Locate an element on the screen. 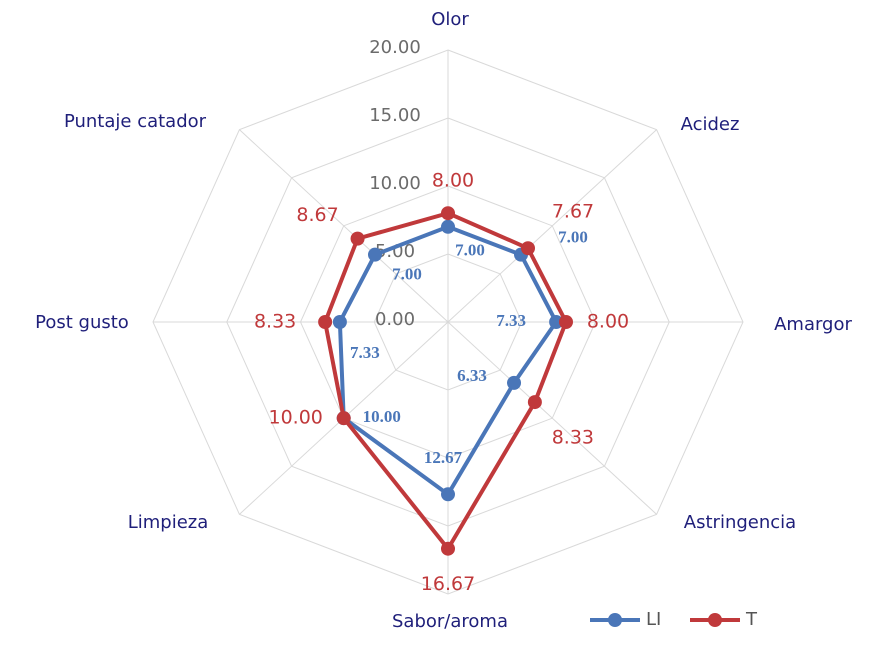  tick-label: 0.00 is located at coordinates (395, 319).